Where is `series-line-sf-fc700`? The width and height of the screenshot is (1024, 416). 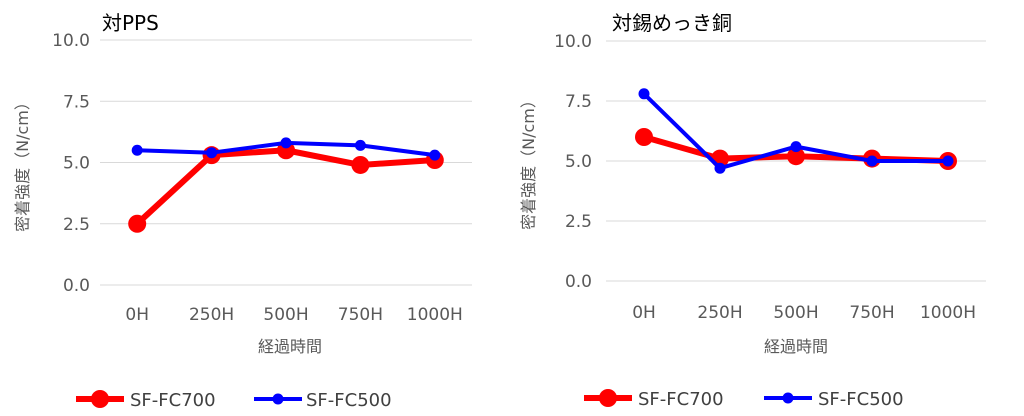 series-line-sf-fc700 is located at coordinates (286, 187).